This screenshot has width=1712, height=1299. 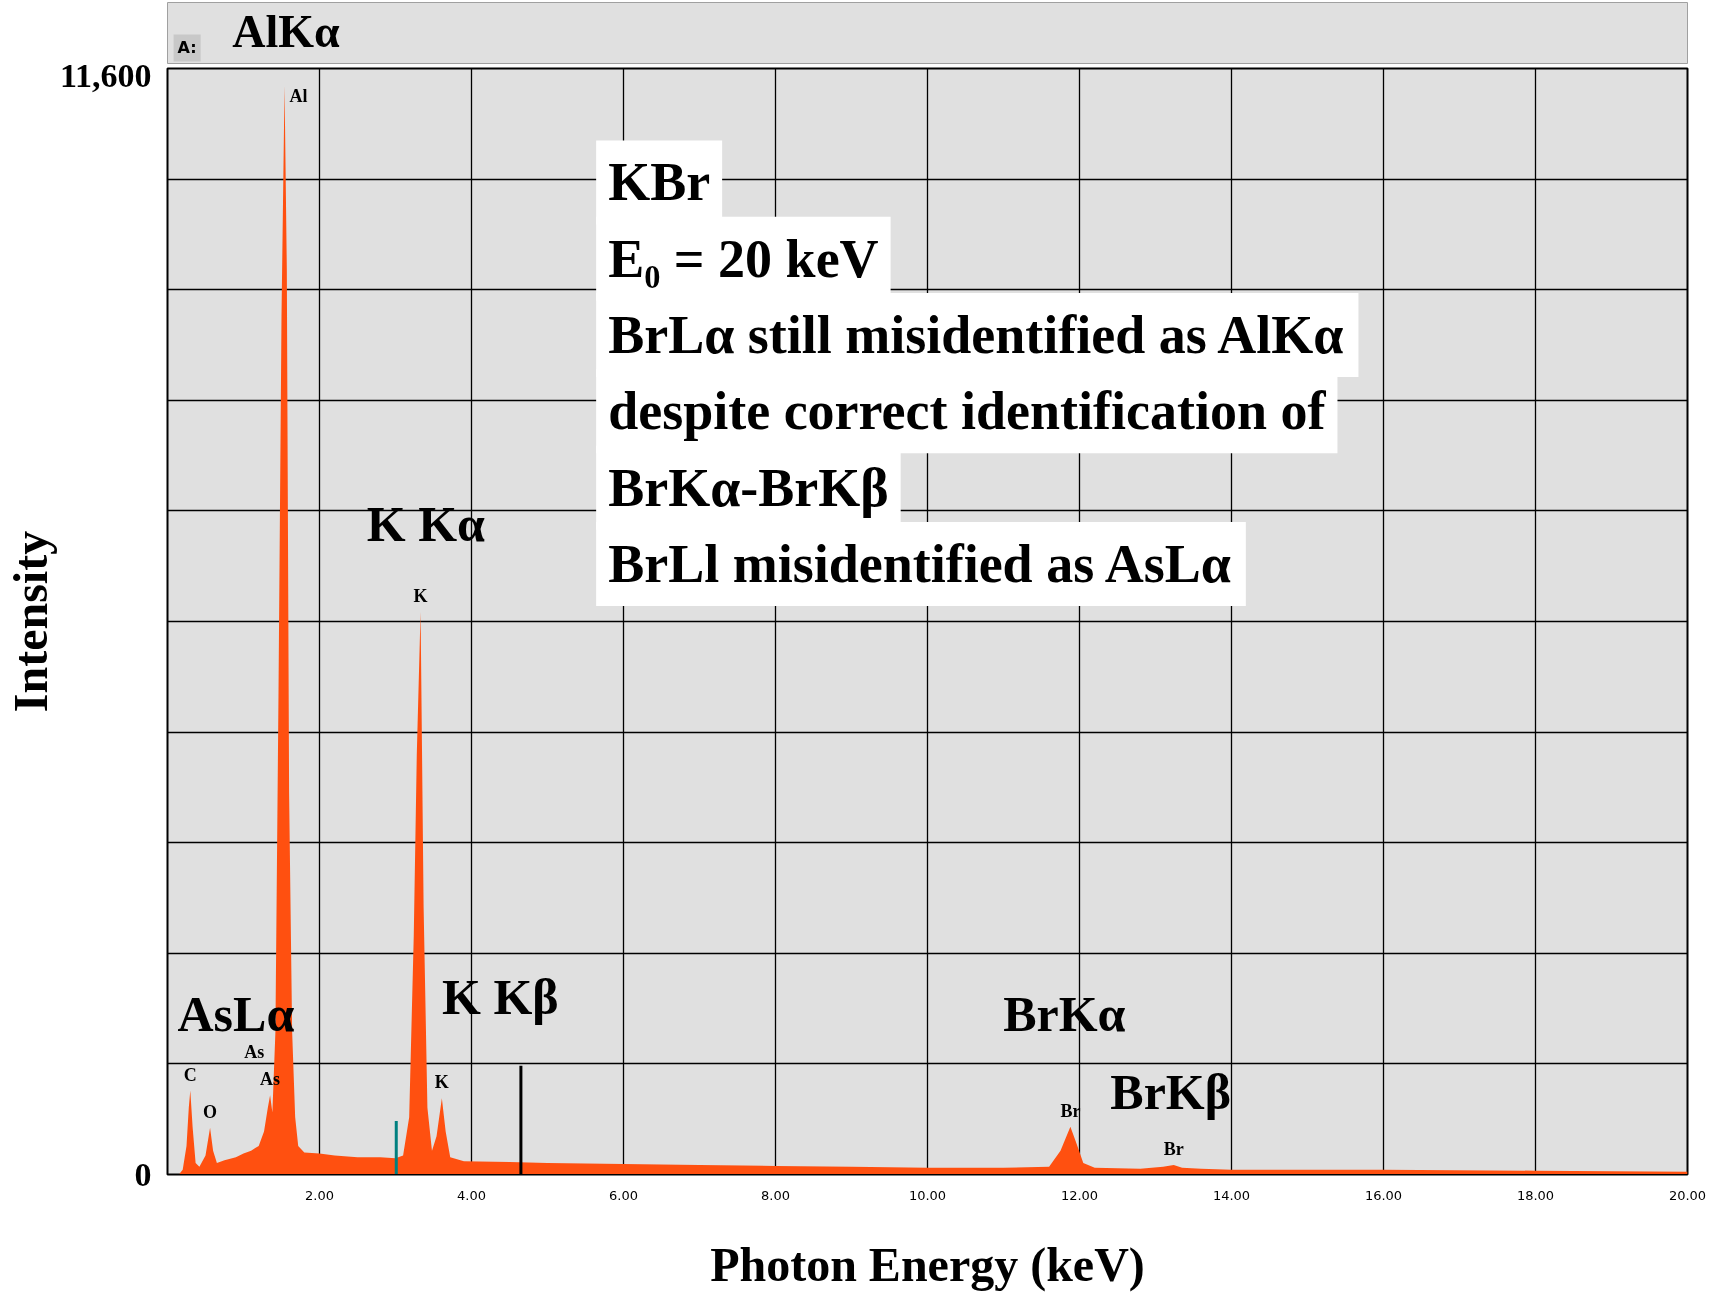 I want to click on annotation: O, so click(x=210, y=1111).